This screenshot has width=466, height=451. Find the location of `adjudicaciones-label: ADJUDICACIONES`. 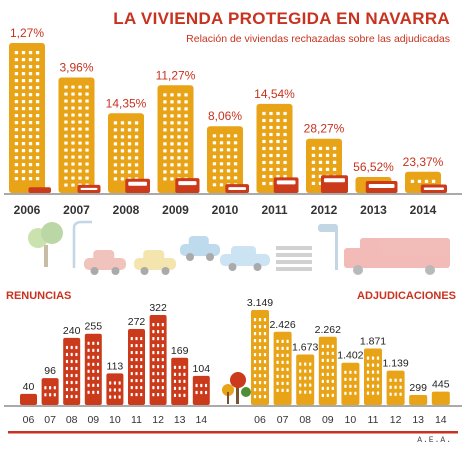

adjudicaciones-label: ADJUDICACIONES is located at coordinates (407, 296).